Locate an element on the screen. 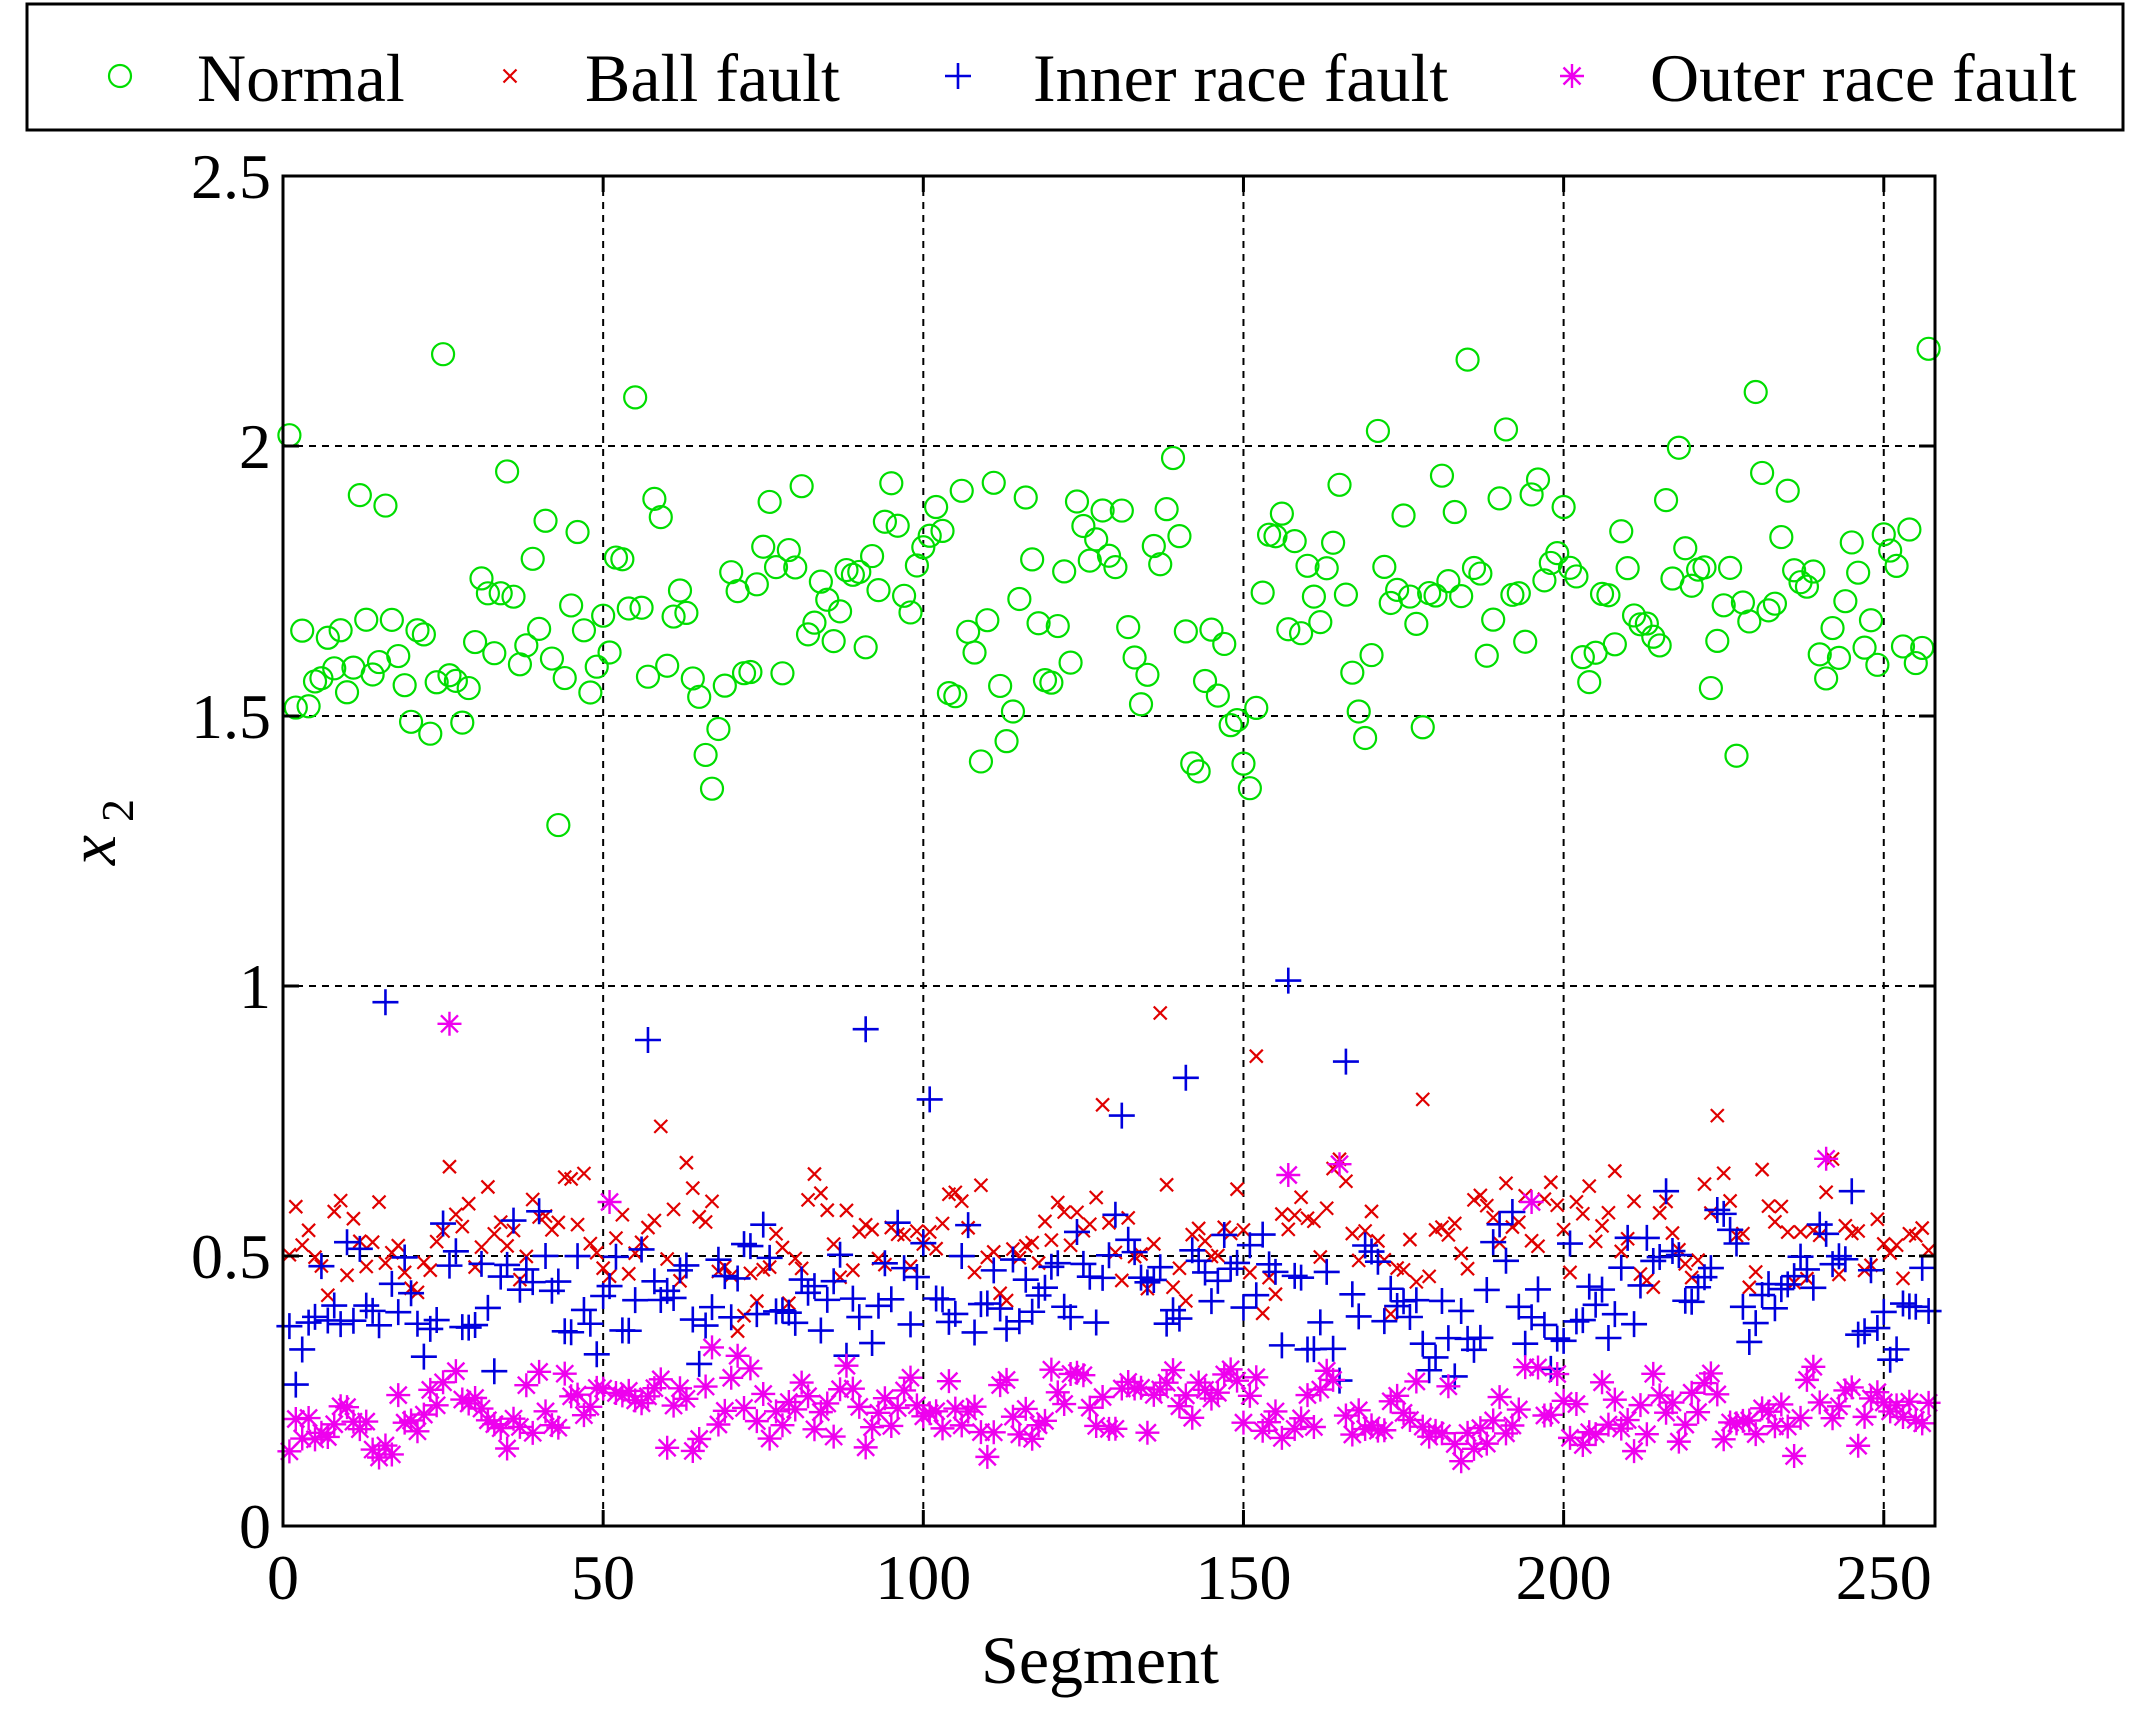  y-axis-label-subscript: 2 is located at coordinates (117, 810).